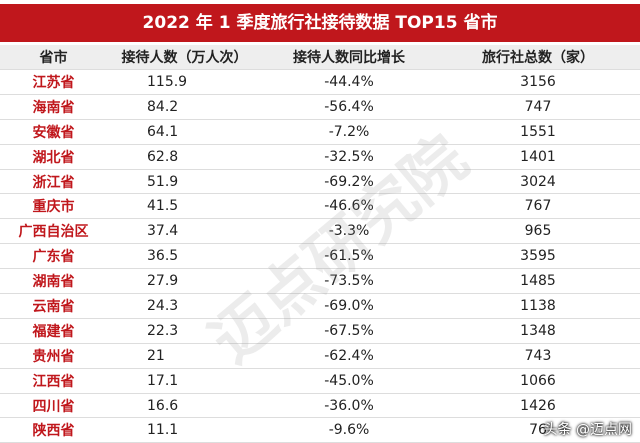  What do you see at coordinates (349, 356) in the screenshot?
I see `table-cell: -62.4%` at bounding box center [349, 356].